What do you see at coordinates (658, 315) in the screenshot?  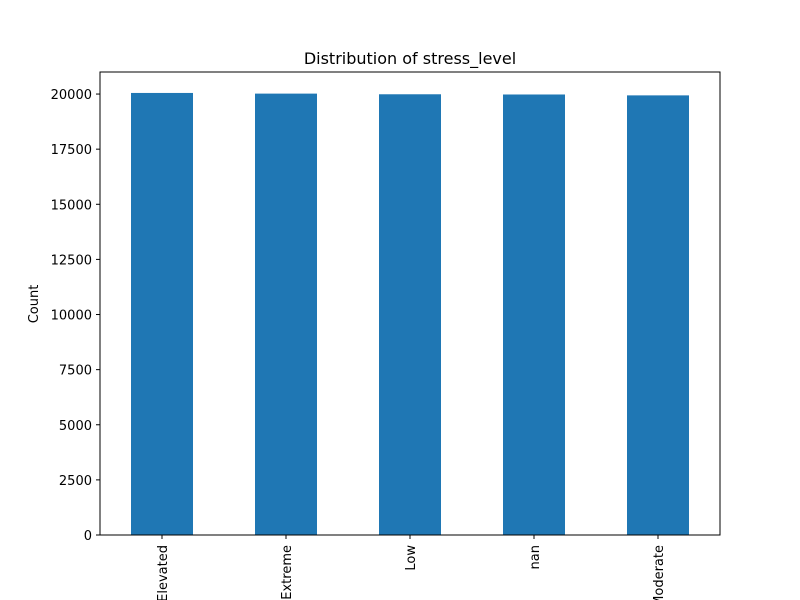 I see `bar-moderate` at bounding box center [658, 315].